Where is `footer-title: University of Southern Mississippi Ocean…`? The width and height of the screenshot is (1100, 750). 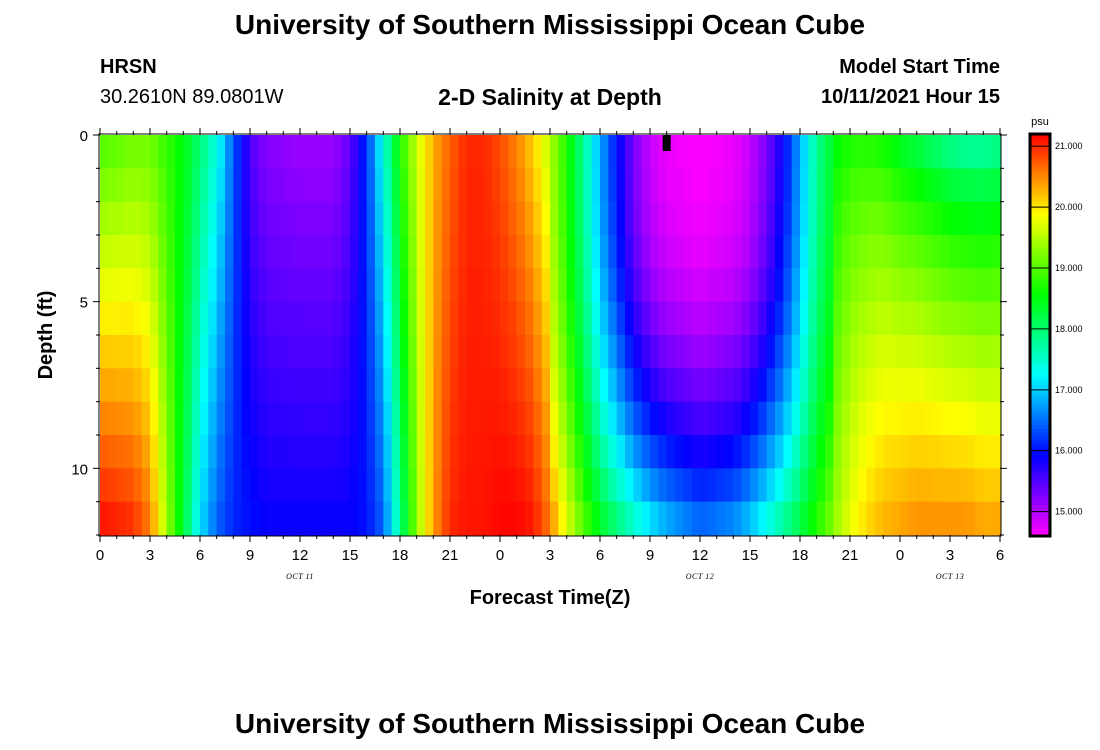 footer-title: University of Southern Mississippi Ocean… is located at coordinates (550, 723).